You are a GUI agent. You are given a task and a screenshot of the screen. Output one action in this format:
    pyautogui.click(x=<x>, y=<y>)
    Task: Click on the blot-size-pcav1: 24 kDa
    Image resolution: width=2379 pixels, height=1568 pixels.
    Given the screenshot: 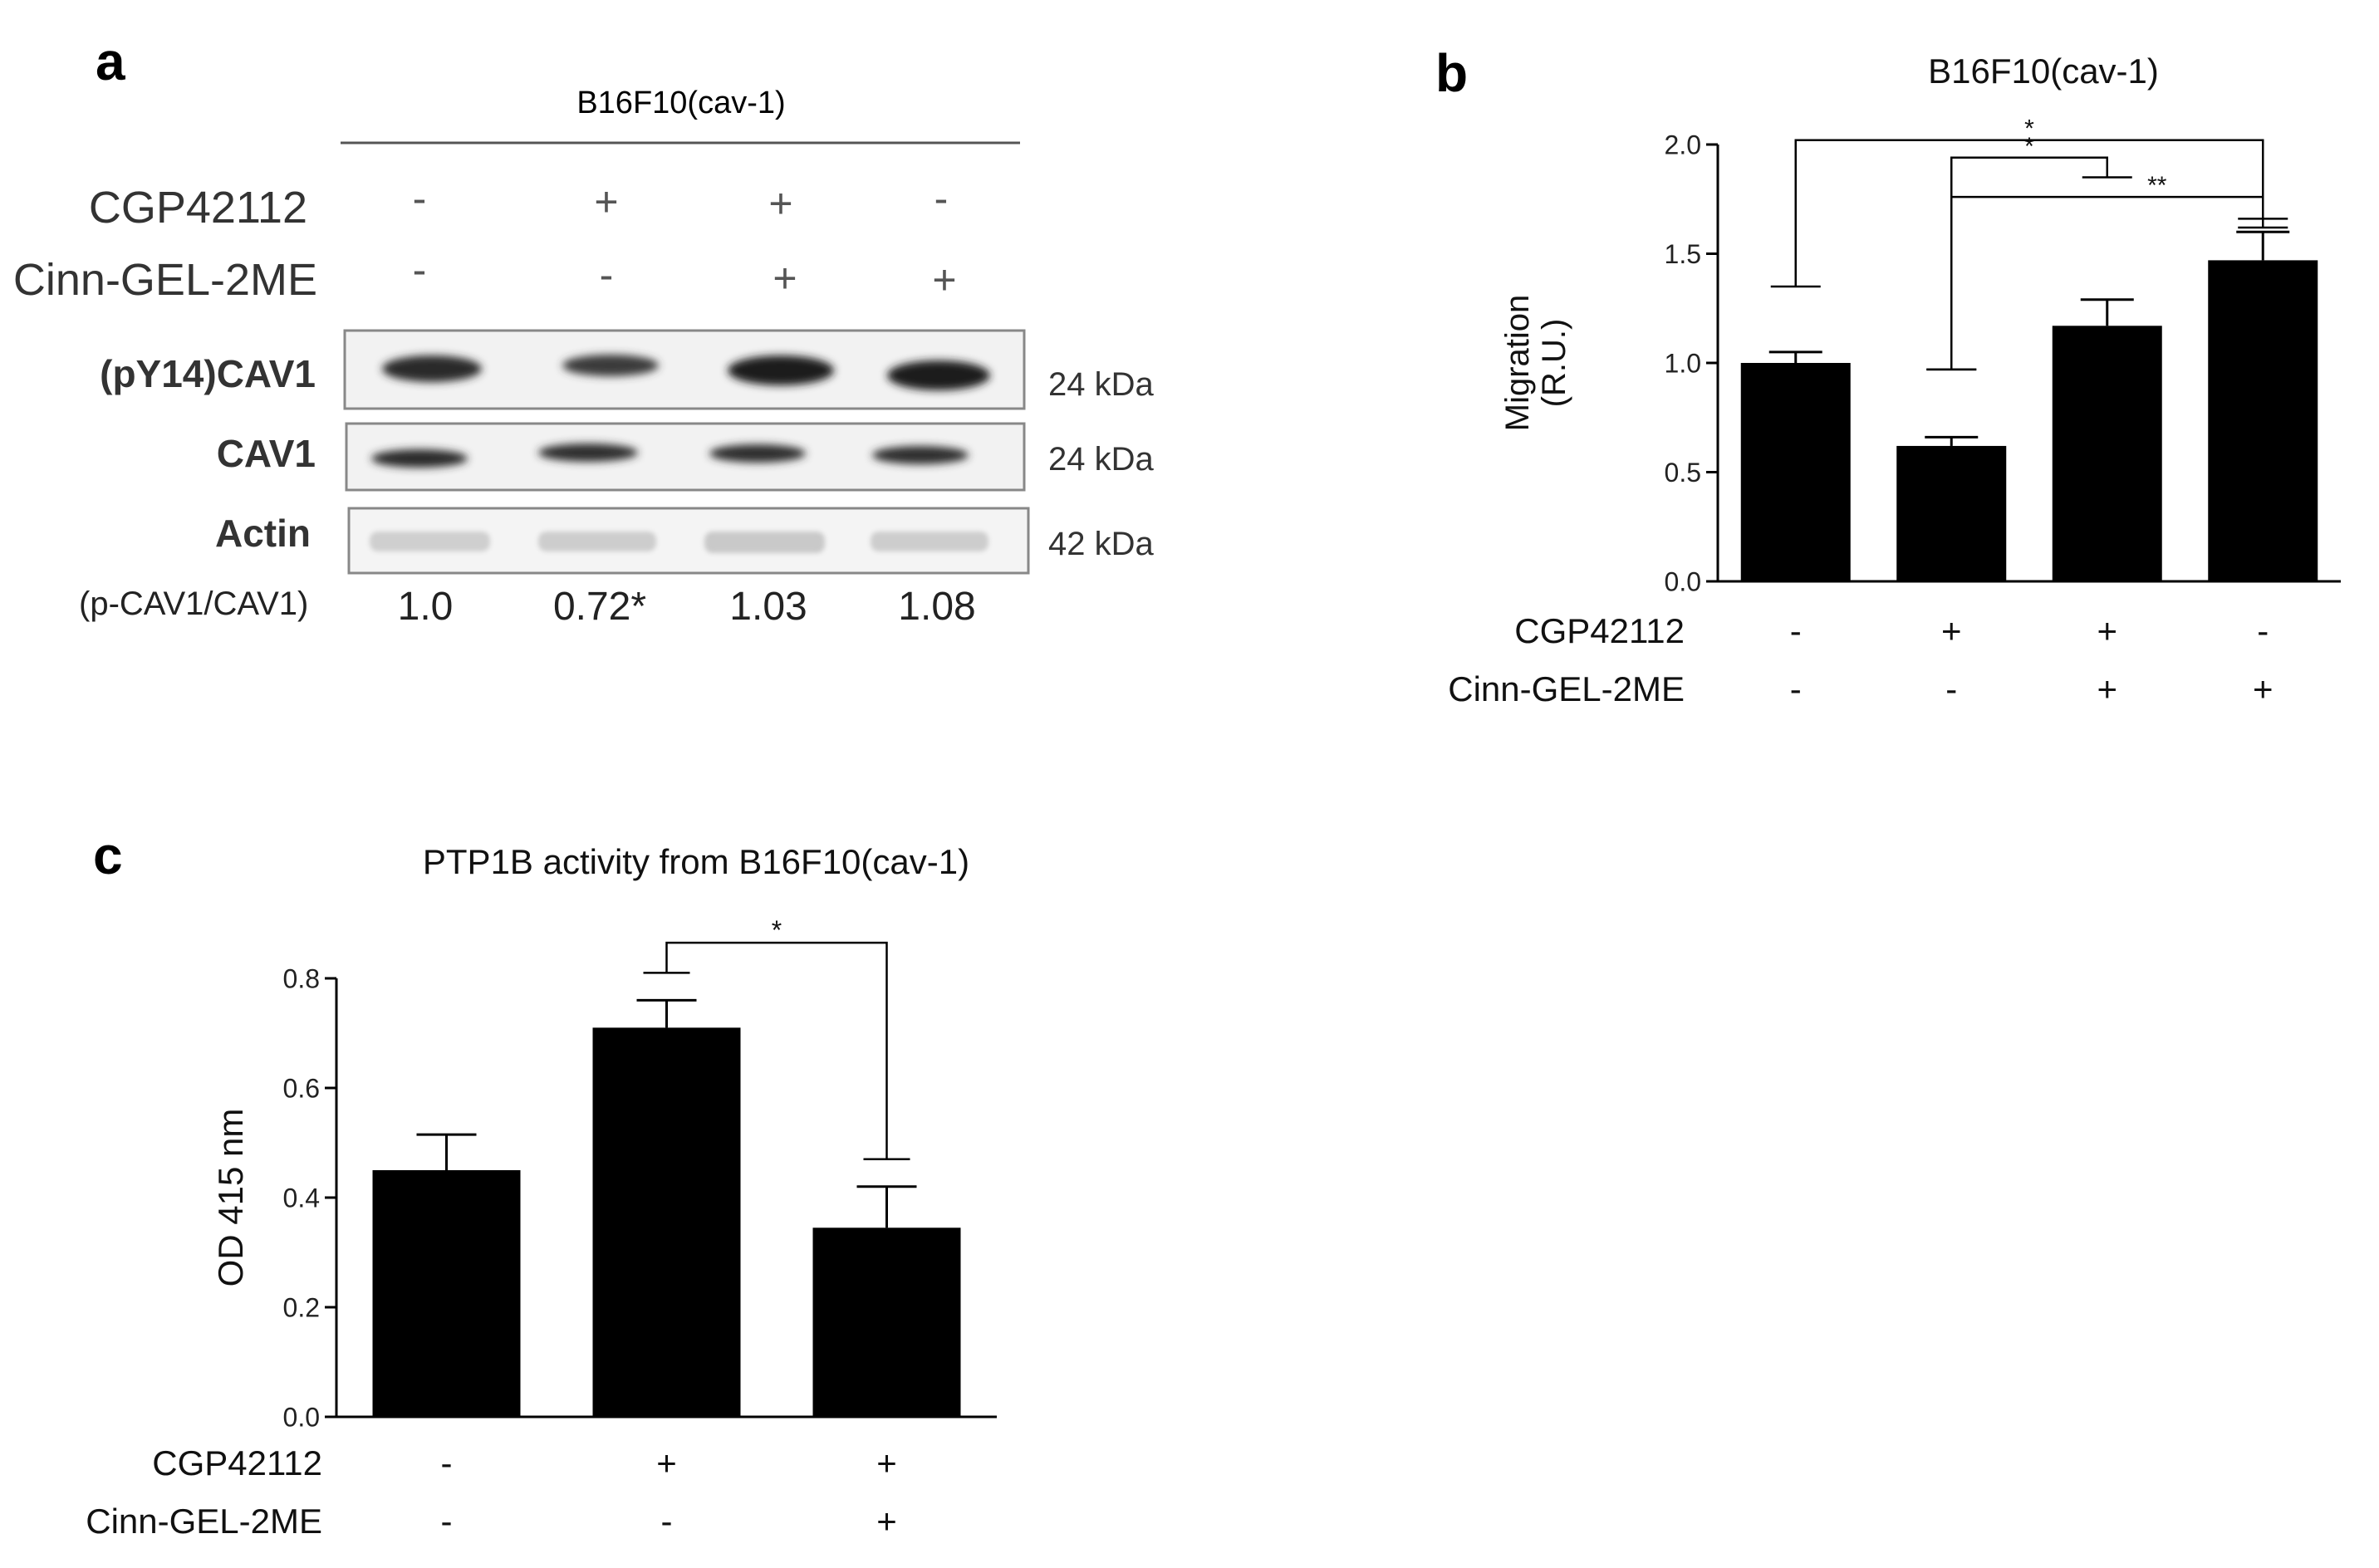 What is the action you would take?
    pyautogui.click(x=1101, y=384)
    